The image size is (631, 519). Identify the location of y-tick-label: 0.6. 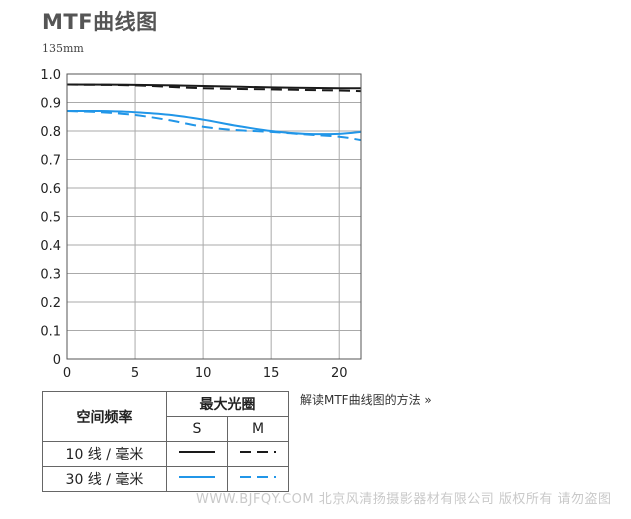
(50, 189).